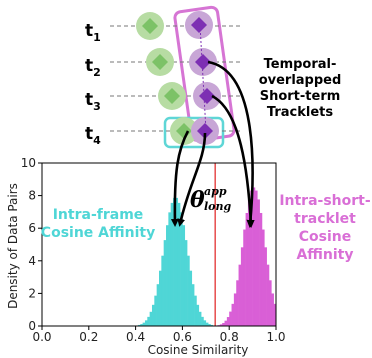 This screenshot has height=358, width=372. Describe the element at coordinates (194, 132) in the screenshot. I see `intra-frame-box` at that location.